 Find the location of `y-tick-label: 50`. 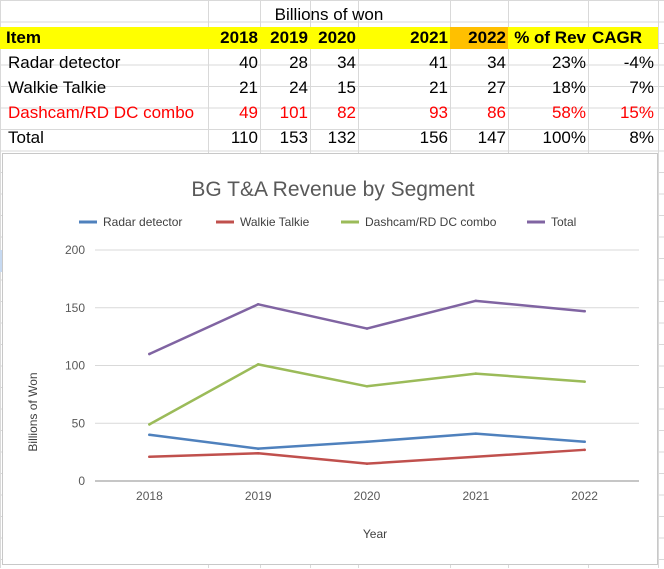

y-tick-label: 50 is located at coordinates (79, 423).